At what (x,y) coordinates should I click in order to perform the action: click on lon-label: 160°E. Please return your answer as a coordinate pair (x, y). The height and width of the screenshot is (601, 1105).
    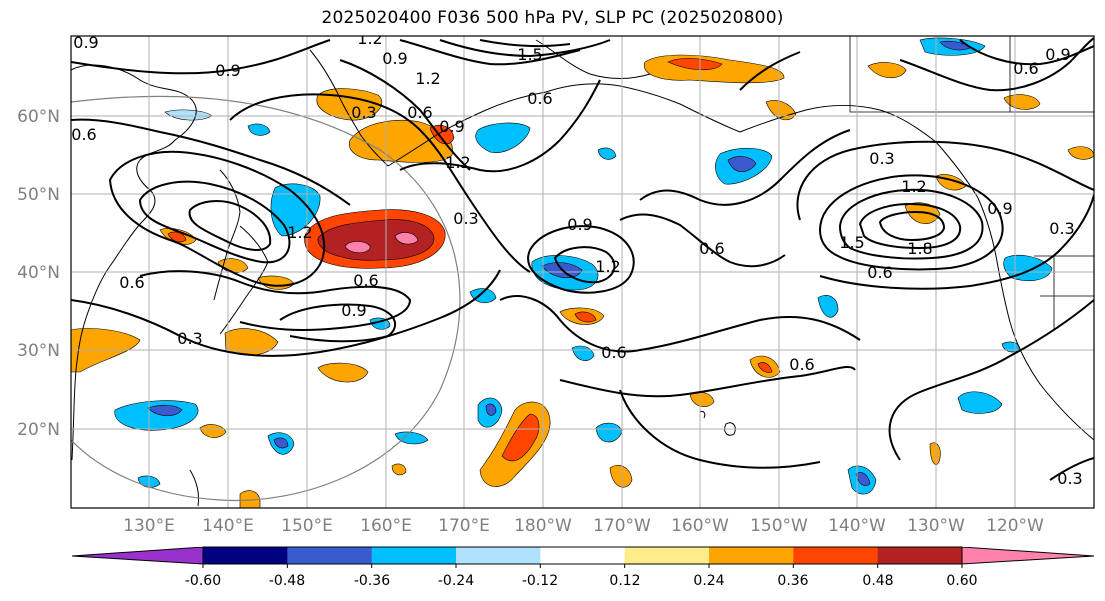
    Looking at the image, I should click on (386, 526).